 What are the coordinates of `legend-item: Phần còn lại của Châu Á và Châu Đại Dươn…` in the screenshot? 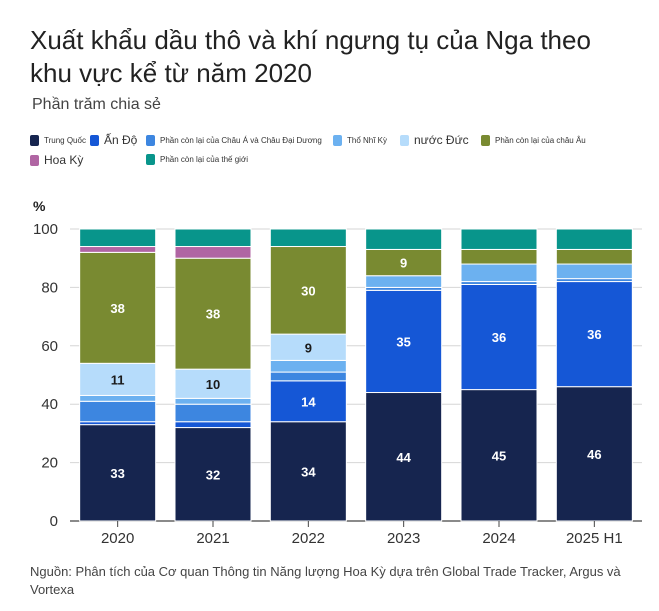 It's located at (234, 140).